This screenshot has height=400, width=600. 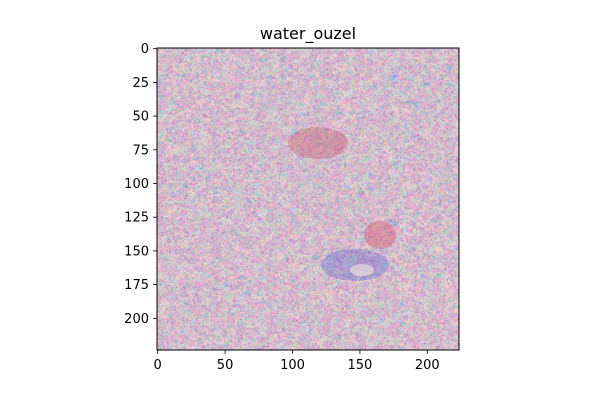 I want to click on y-tick-label: 50, so click(x=140, y=117).